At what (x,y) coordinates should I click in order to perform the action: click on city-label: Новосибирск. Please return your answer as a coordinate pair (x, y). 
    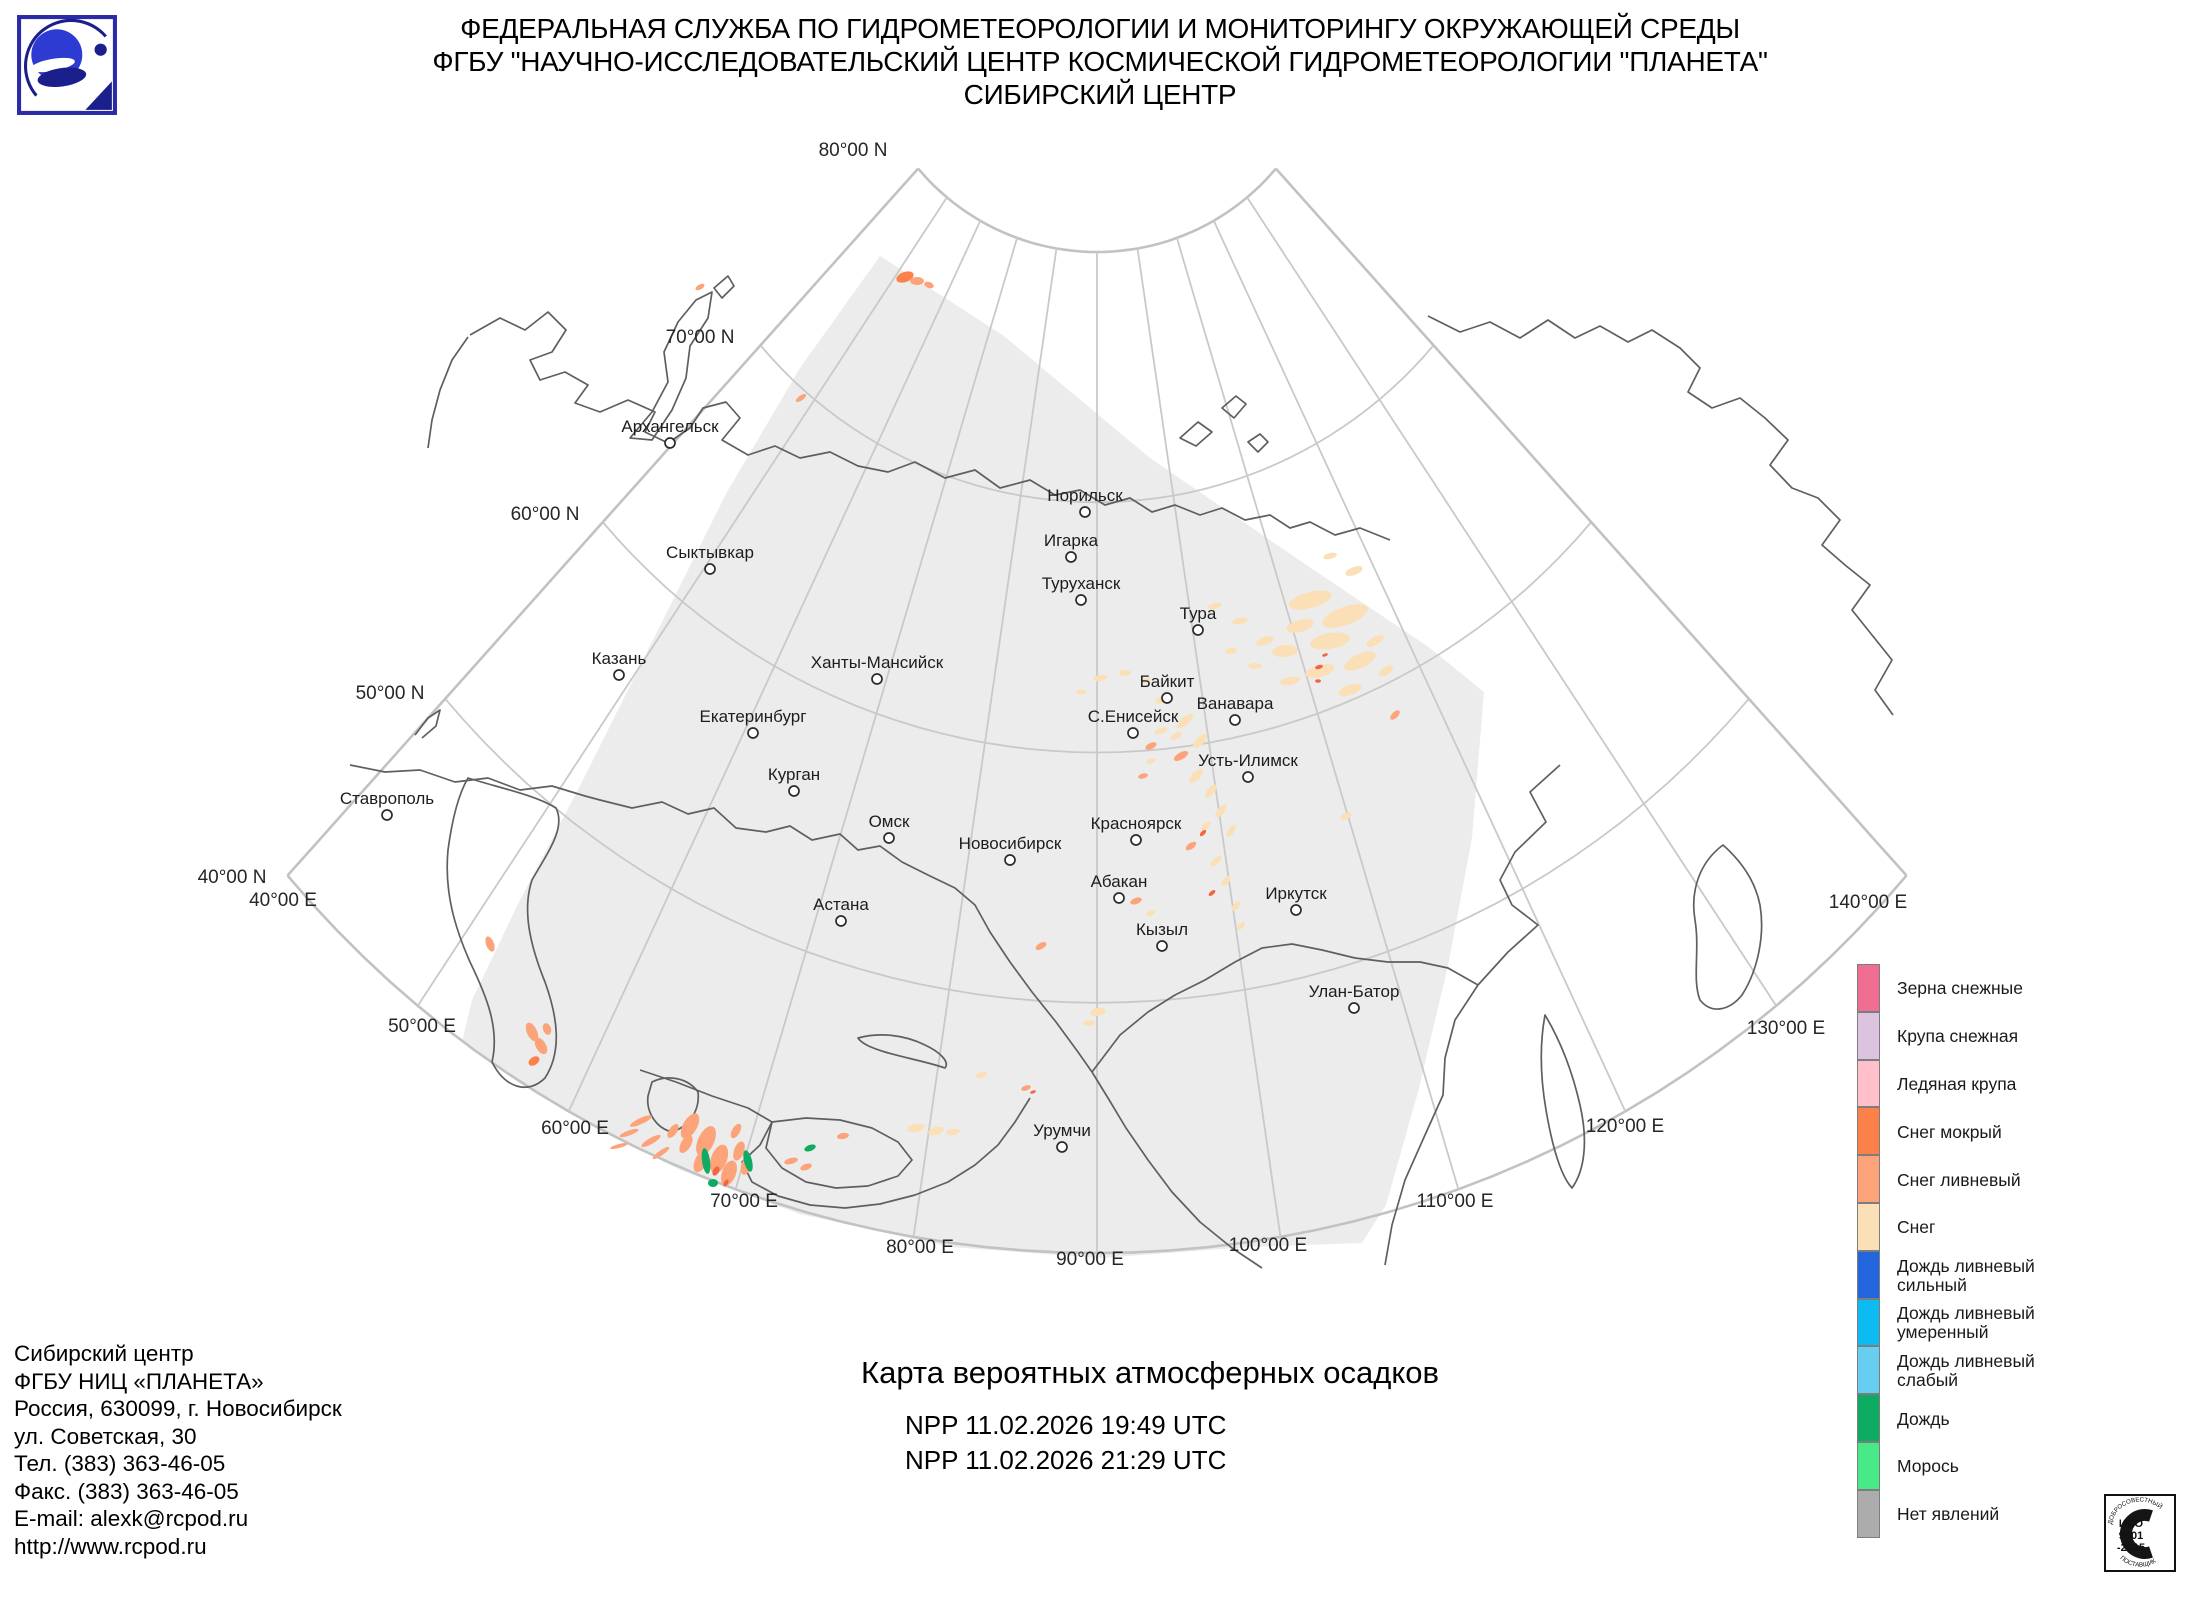
    Looking at the image, I should click on (1010, 843).